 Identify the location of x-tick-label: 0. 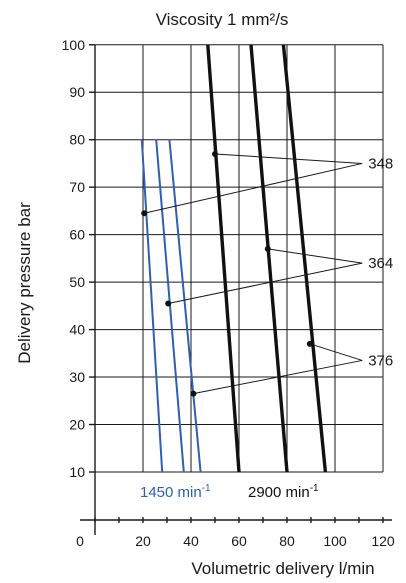
(80, 541).